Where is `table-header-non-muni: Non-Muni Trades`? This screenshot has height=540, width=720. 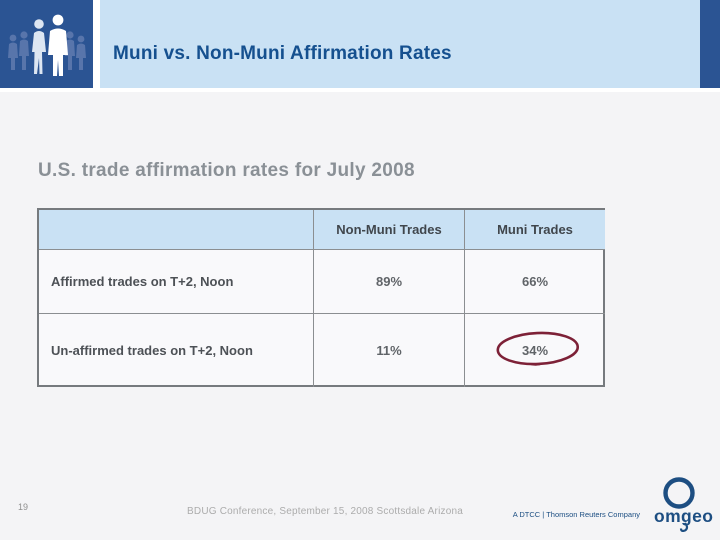 table-header-non-muni: Non-Muni Trades is located at coordinates (389, 230).